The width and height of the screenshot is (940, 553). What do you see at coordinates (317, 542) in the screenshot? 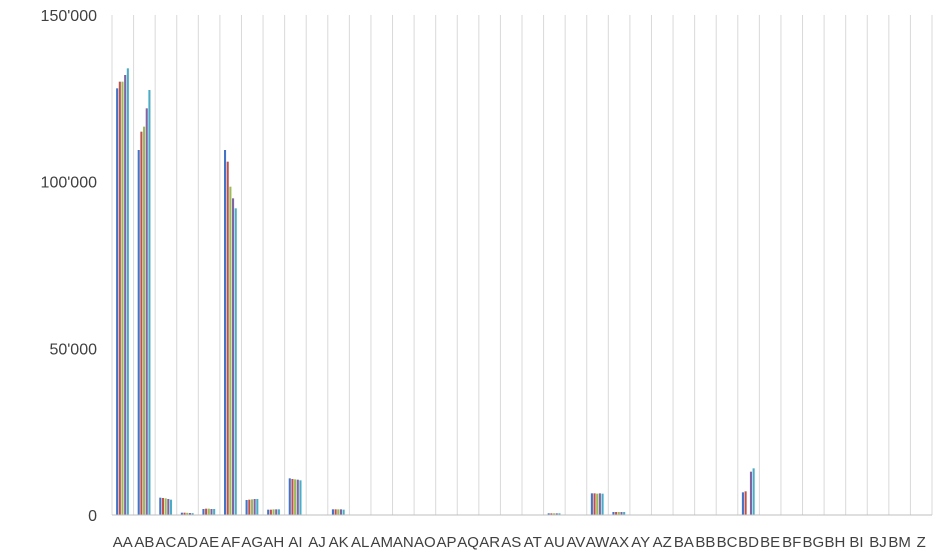
I see `x-tick-label: AJ` at bounding box center [317, 542].